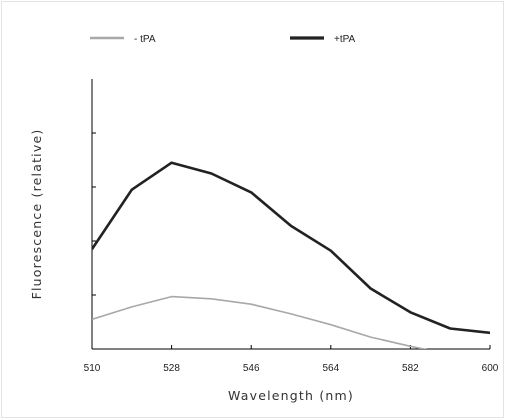 The width and height of the screenshot is (506, 420). What do you see at coordinates (171, 368) in the screenshot?
I see `x-tick-label: 528` at bounding box center [171, 368].